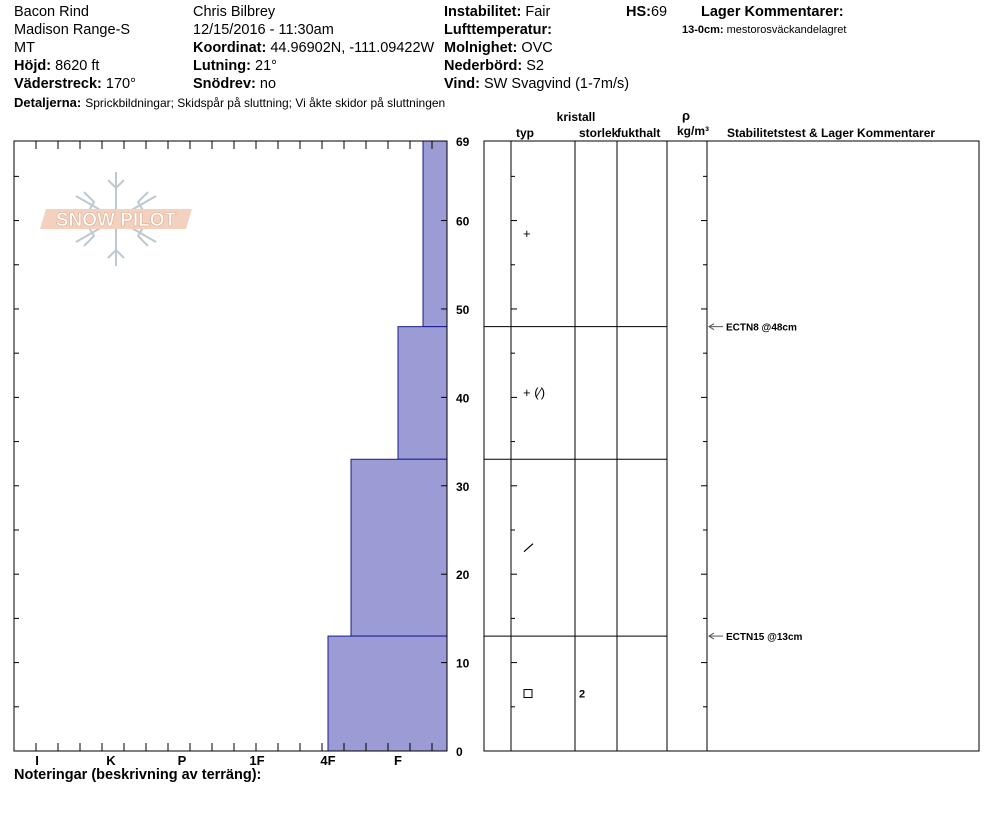 The image size is (994, 840). I want to click on coord-value: 44.96902N, -111.09422W, so click(352, 48).